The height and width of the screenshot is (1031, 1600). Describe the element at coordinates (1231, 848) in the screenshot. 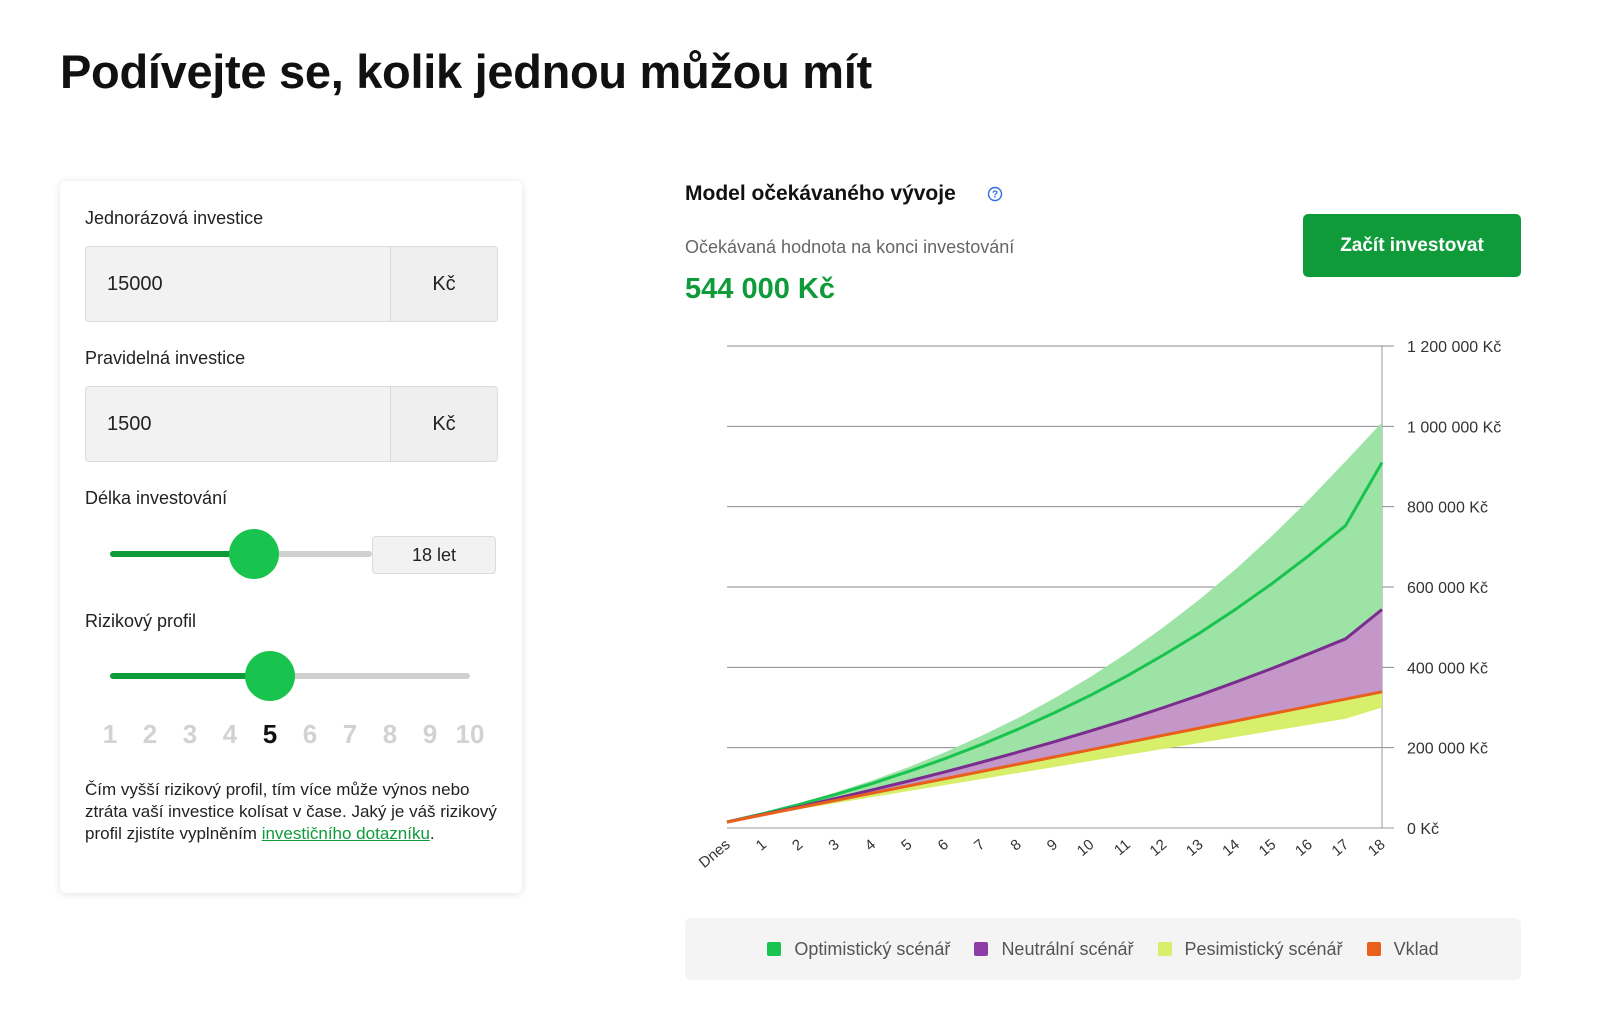

I see `x-tick-label: 14` at that location.